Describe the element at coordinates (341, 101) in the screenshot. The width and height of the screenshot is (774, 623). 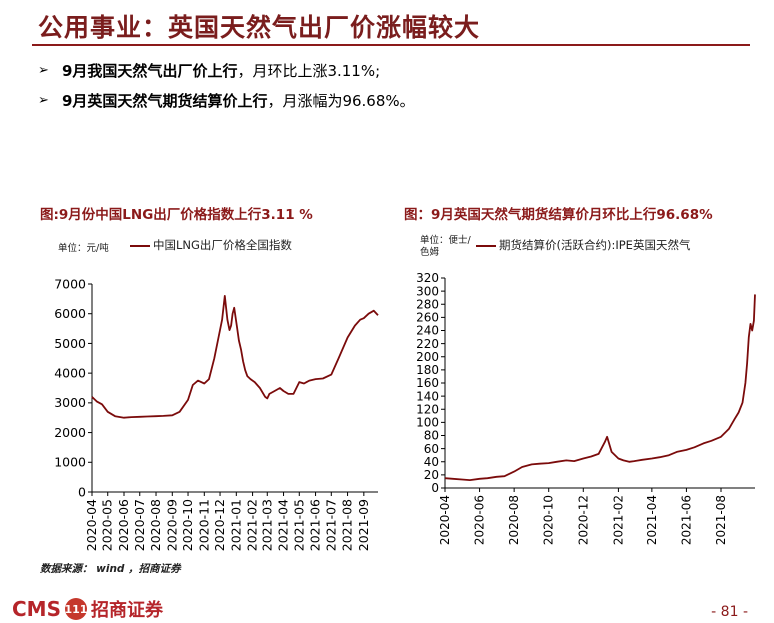
I see `bullet-text: ，月涨幅为96.68%。` at that location.